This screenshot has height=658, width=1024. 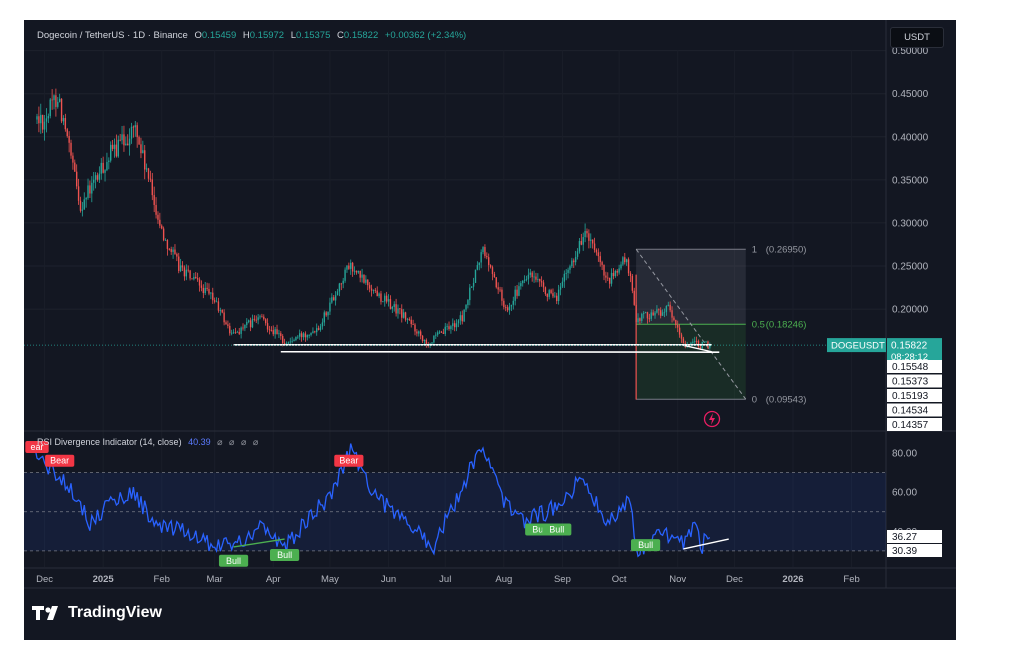 I want to click on price-tick-label: 0.50000, so click(x=910, y=51).